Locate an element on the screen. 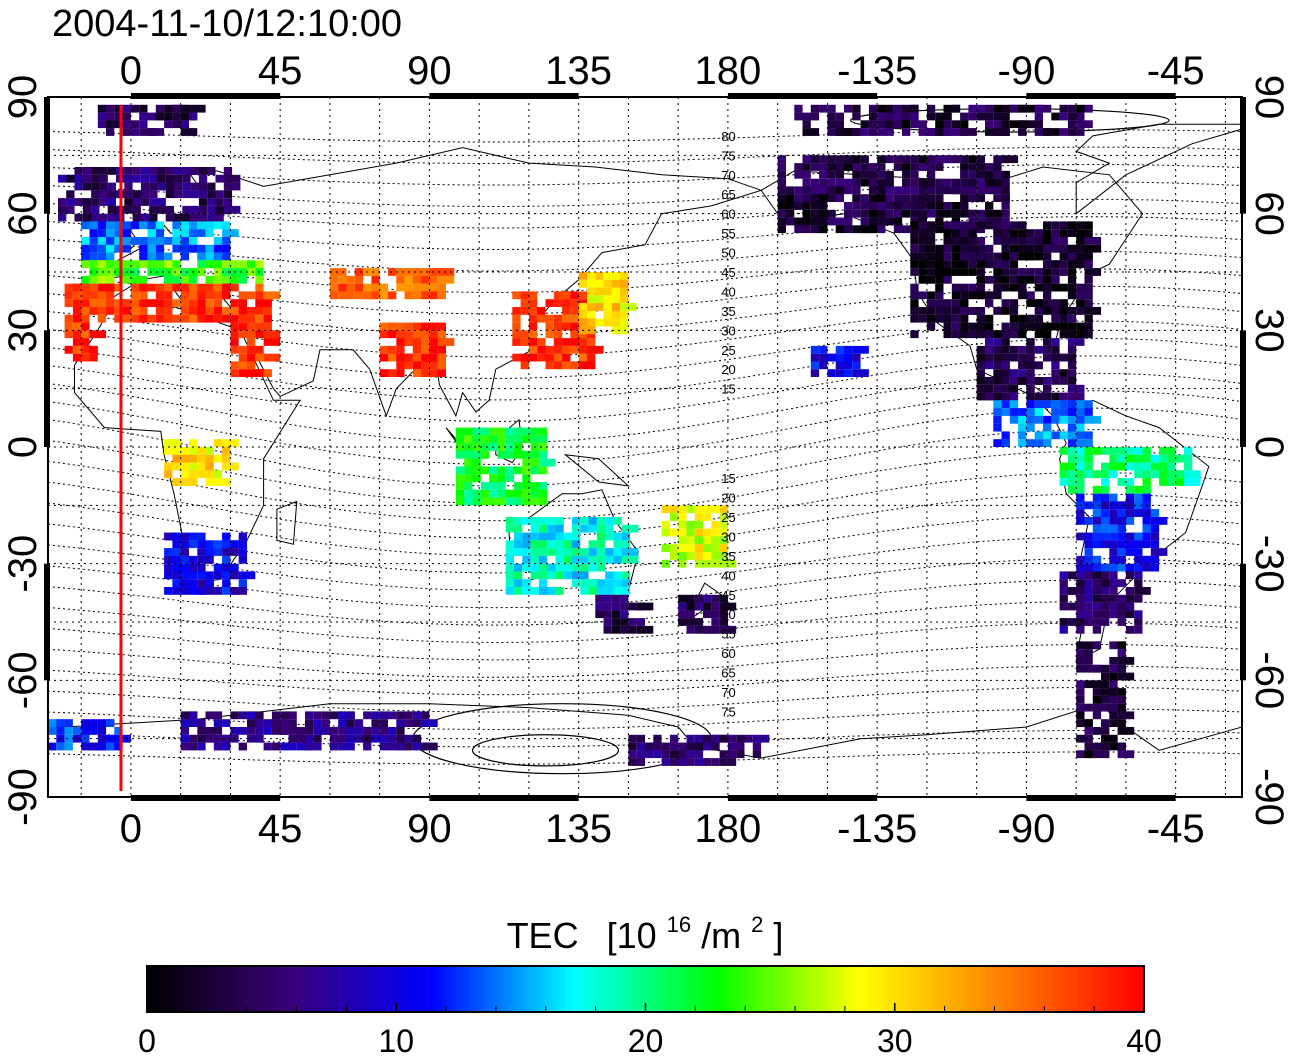  latitude-tick-label: -60 is located at coordinates (23, 680).